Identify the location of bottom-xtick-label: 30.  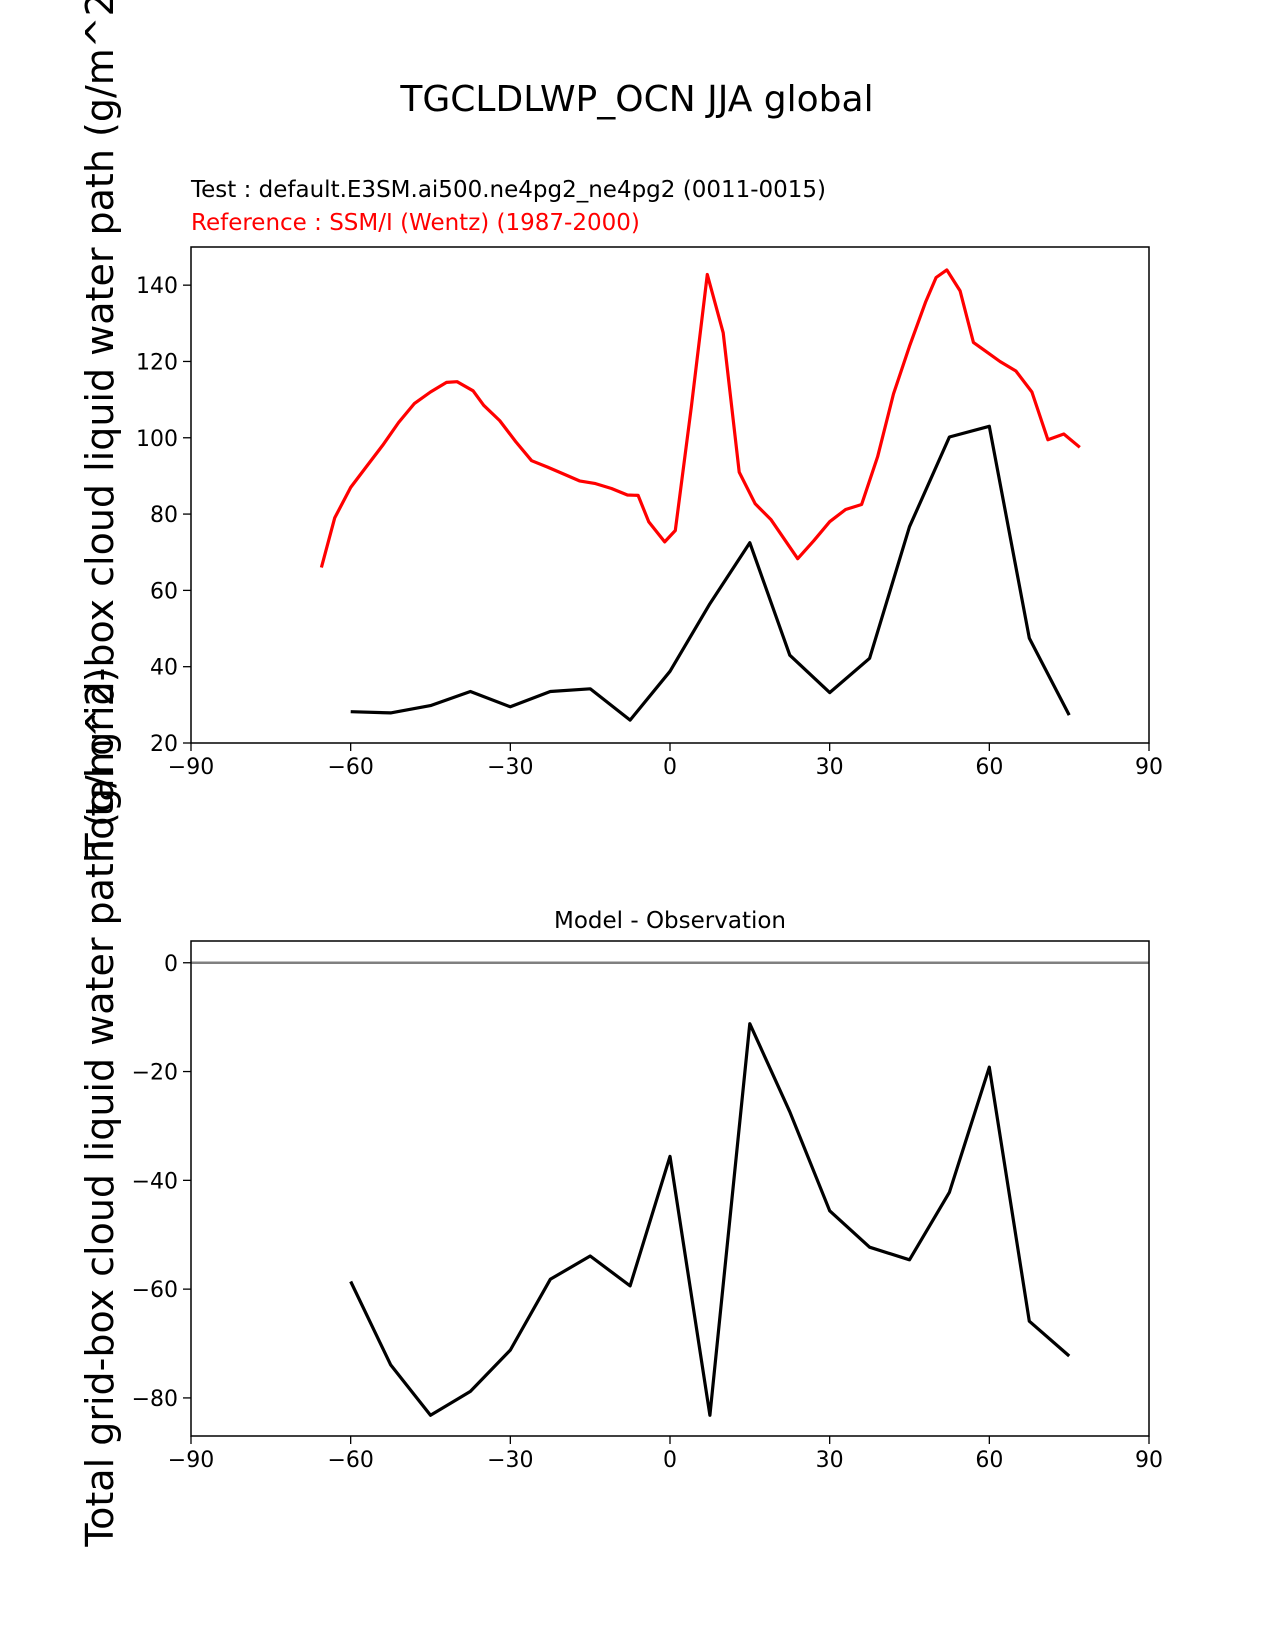
(830, 1460).